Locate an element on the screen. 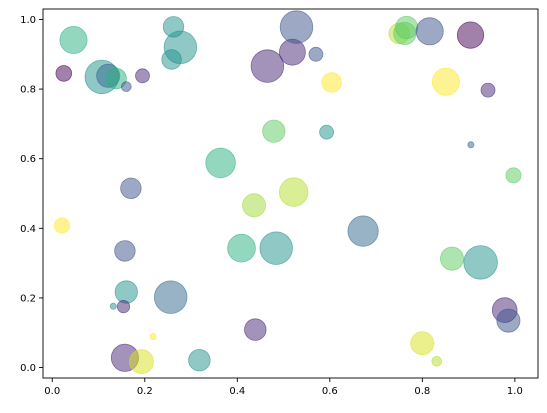 This screenshot has height=413, width=547. y-tick-label-3: 0.6 is located at coordinates (28, 159).